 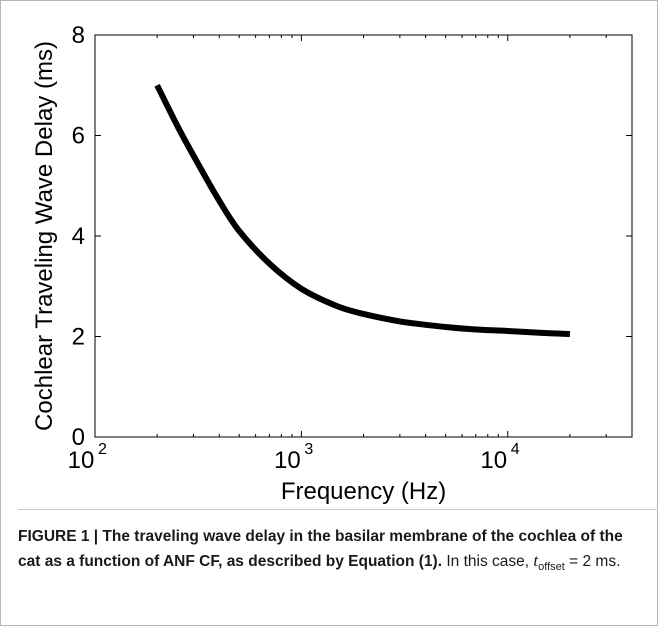 What do you see at coordinates (81, 460) in the screenshot?
I see `x-tick-label-0: 10` at bounding box center [81, 460].